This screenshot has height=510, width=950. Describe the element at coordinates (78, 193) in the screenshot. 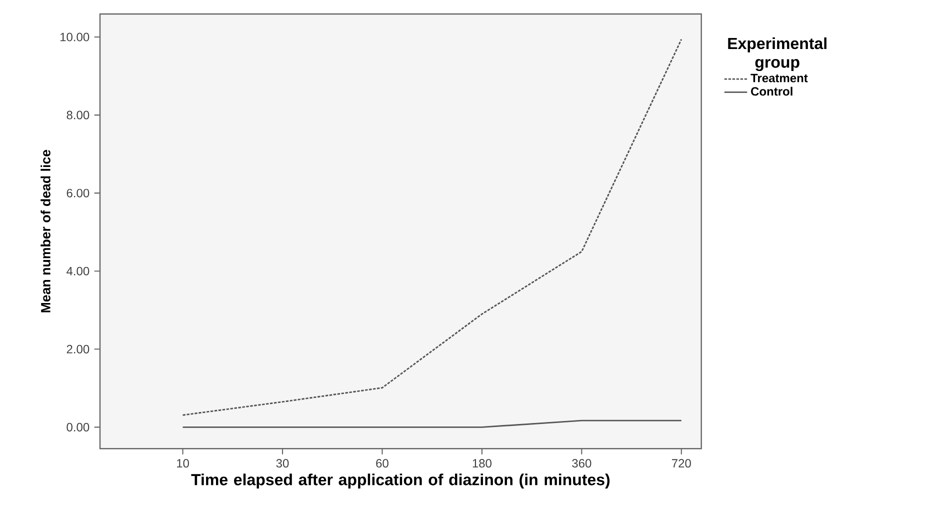

I see `y-tick-label: 6.00` at that location.